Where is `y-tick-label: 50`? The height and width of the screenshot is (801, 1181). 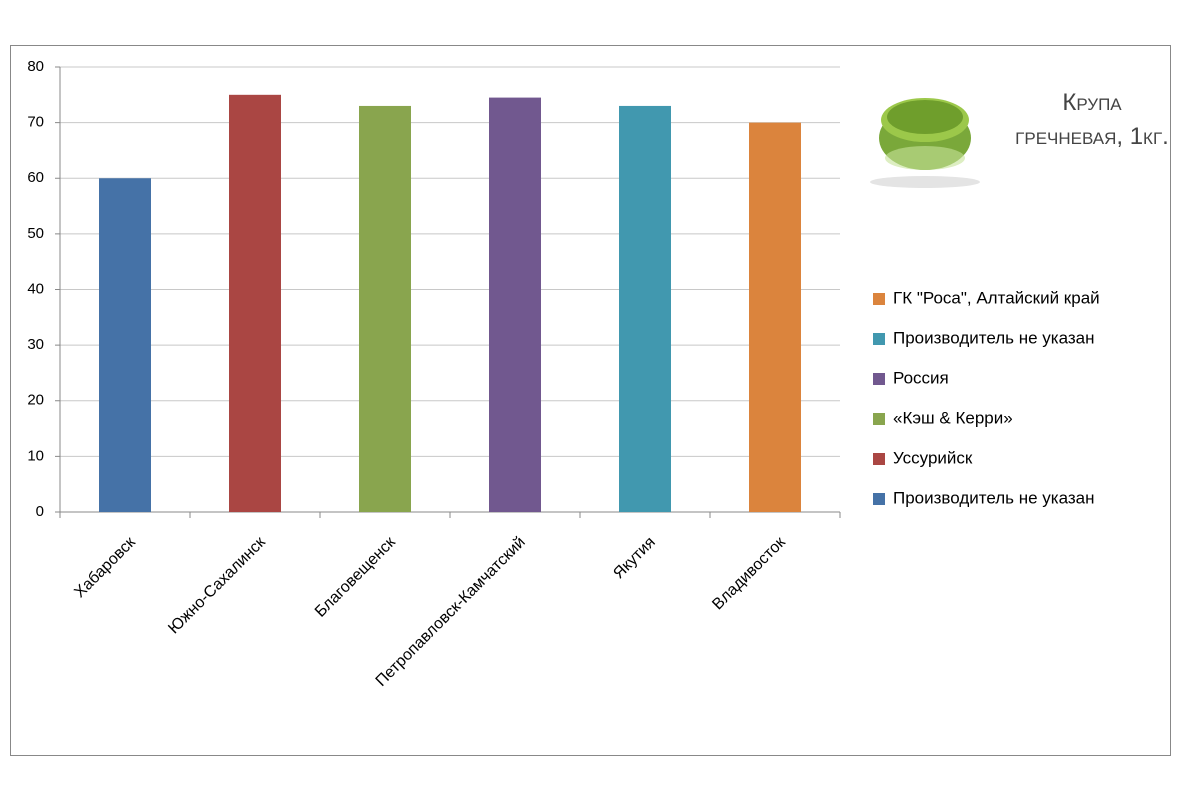
y-tick-label: 50 is located at coordinates (35, 233).